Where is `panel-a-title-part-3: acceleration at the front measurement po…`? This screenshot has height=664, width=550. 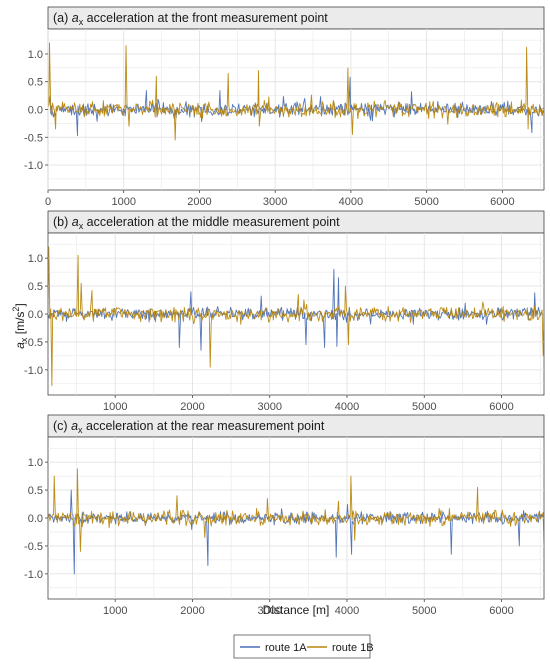
panel-a-title-part-3: acceleration at the front measurement po… is located at coordinates (205, 18).